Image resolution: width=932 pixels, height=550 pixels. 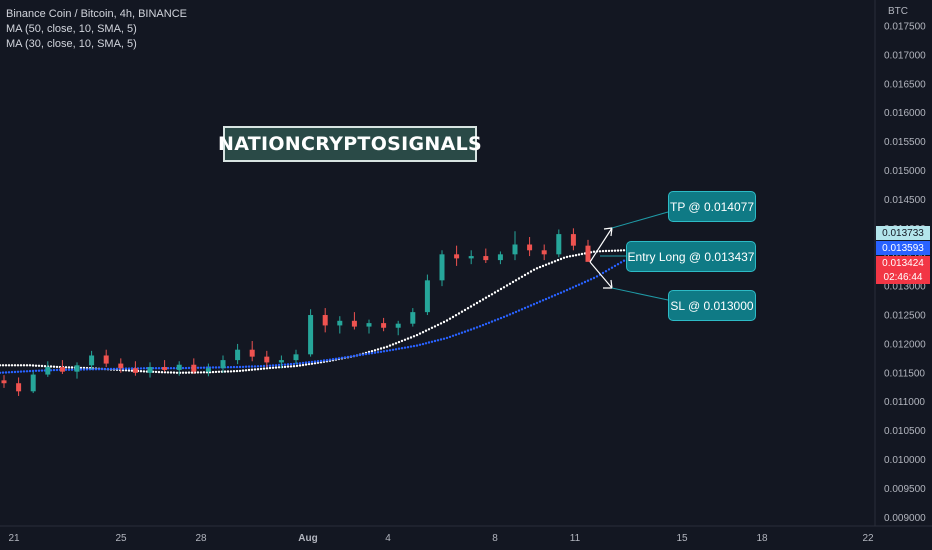 What do you see at coordinates (640, 294) in the screenshot?
I see `sl-leader` at bounding box center [640, 294].